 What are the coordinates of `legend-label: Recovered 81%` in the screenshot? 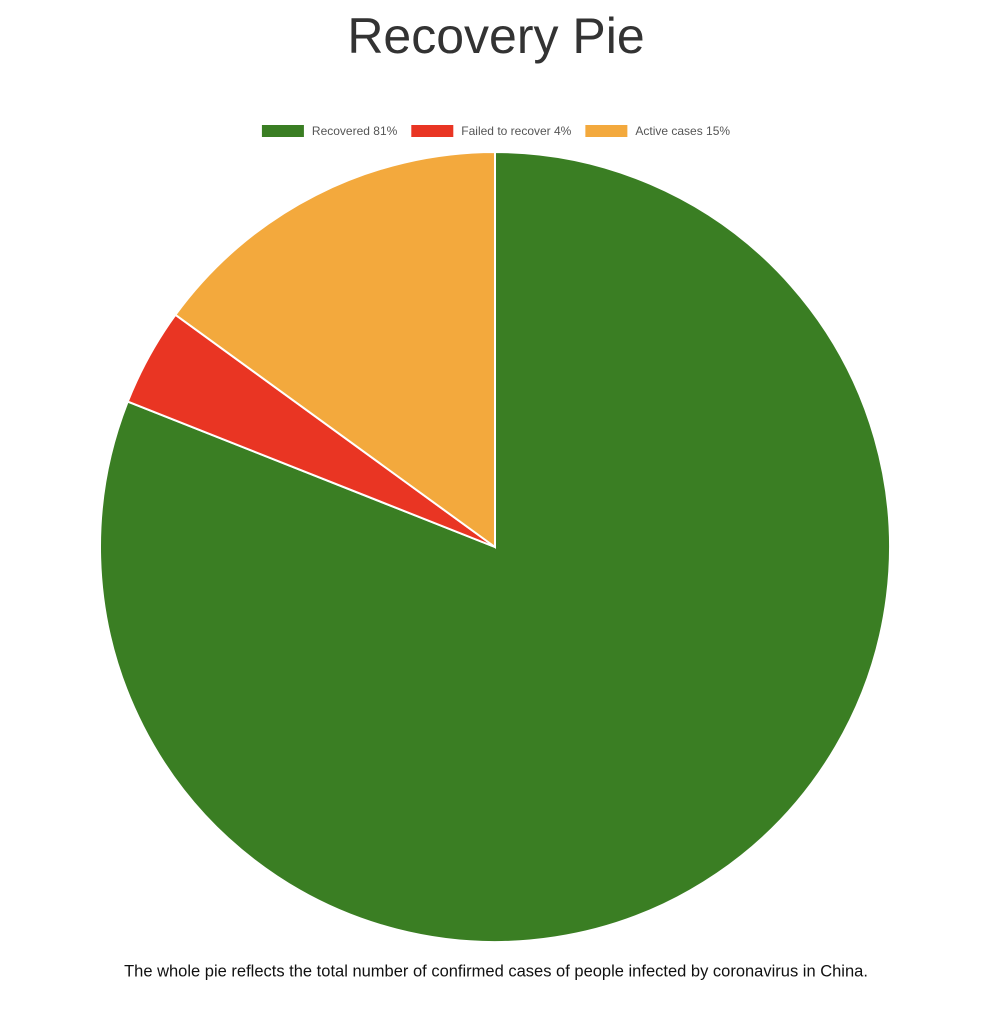 It's located at (355, 131).